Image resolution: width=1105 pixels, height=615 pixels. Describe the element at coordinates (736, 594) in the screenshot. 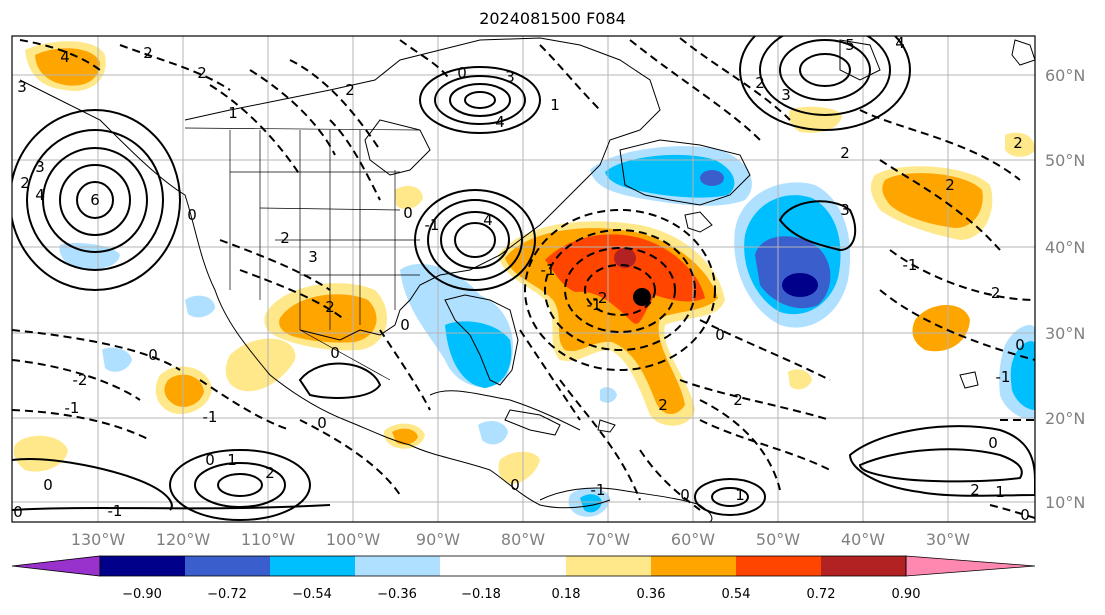

I see `colorbar-tick: 0.54` at that location.